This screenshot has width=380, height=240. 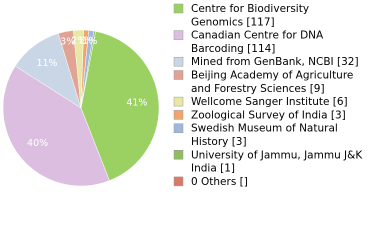 I want to click on legend-label: 0 Others [], so click(x=219, y=182).